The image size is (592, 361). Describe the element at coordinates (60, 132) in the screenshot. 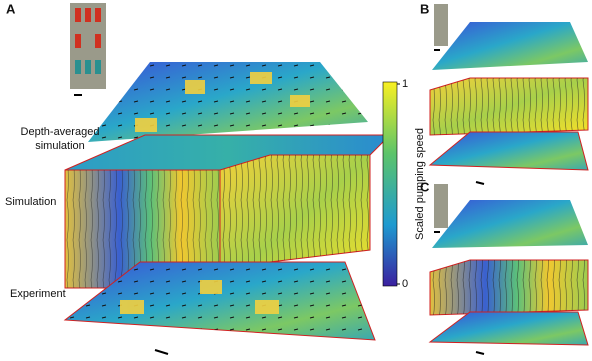

I see `row-label: Depth-averaged` at that location.